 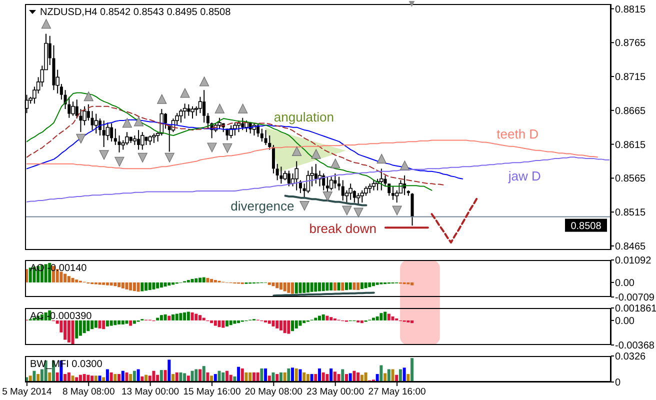 What do you see at coordinates (630, 213) in the screenshot?
I see `y-tick-label: 0.8515` at bounding box center [630, 213].